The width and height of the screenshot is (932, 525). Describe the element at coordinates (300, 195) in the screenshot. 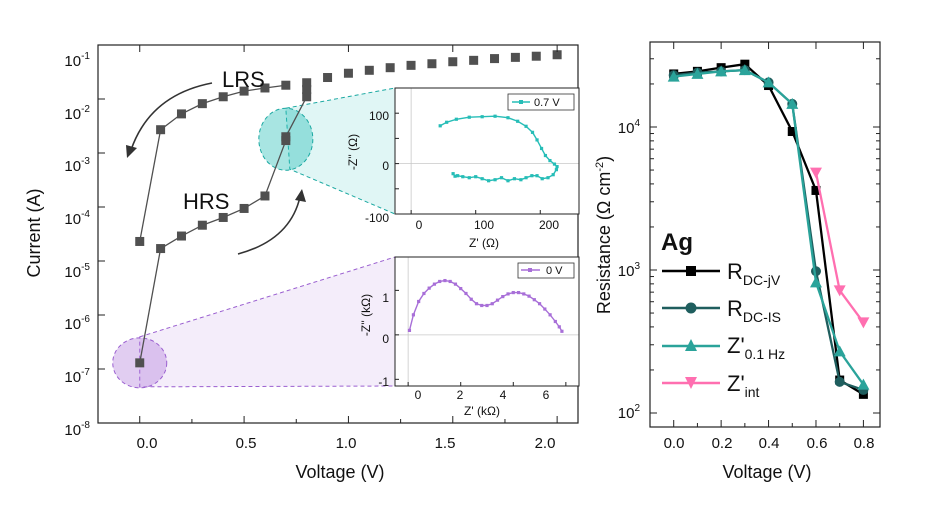

I see `arrow-hrs-head` at that location.